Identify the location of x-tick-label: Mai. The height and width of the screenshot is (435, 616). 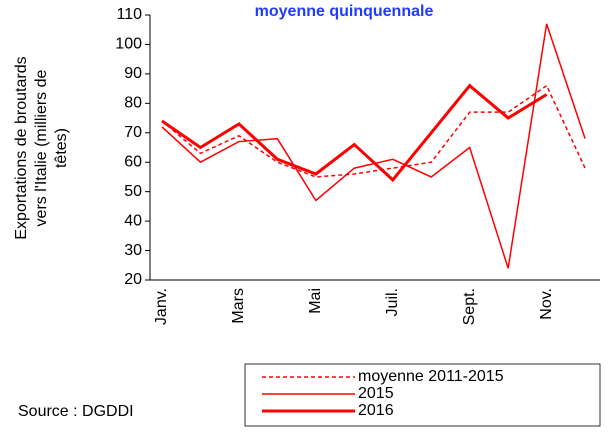
(315, 301).